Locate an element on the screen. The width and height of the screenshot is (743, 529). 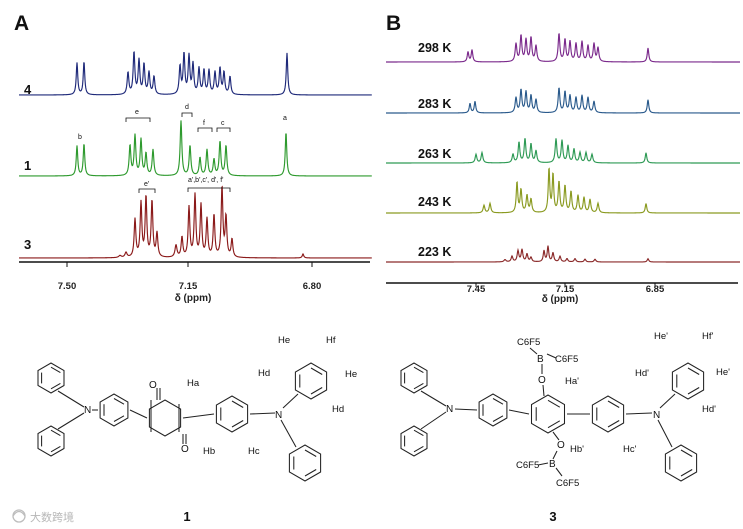
spectrum-223k is located at coordinates (563, 254).